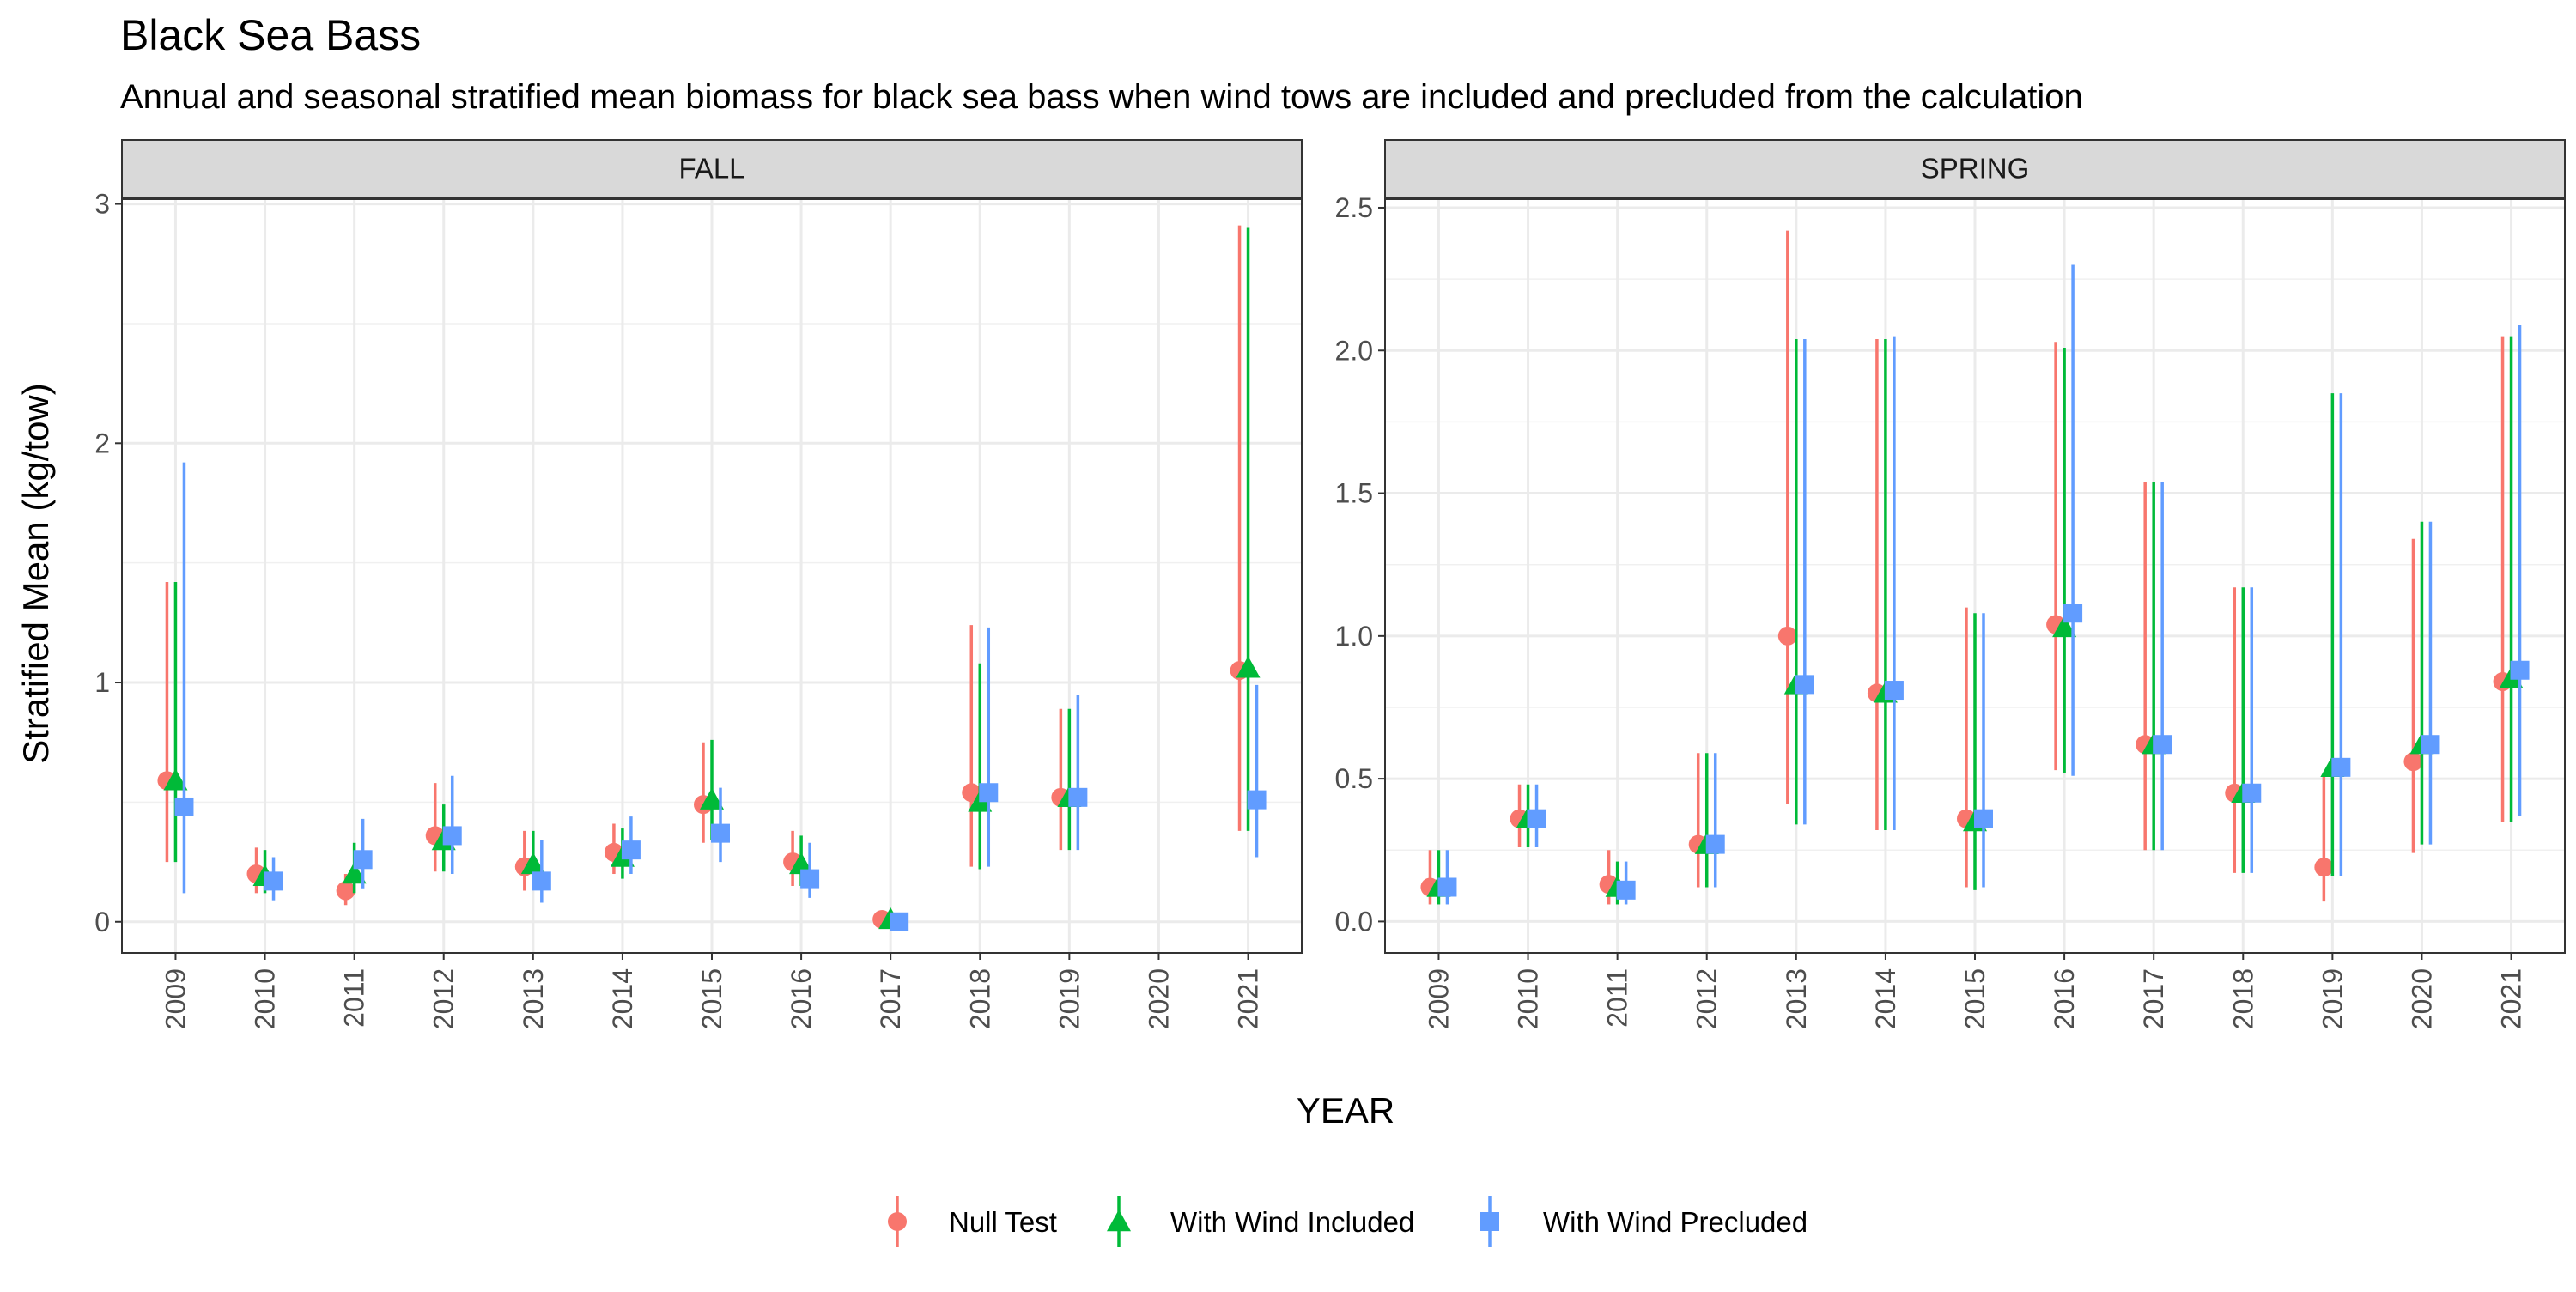 Image resolution: width=2576 pixels, height=1292 pixels. I want to click on y-tick-label: 2.5, so click(1354, 207).